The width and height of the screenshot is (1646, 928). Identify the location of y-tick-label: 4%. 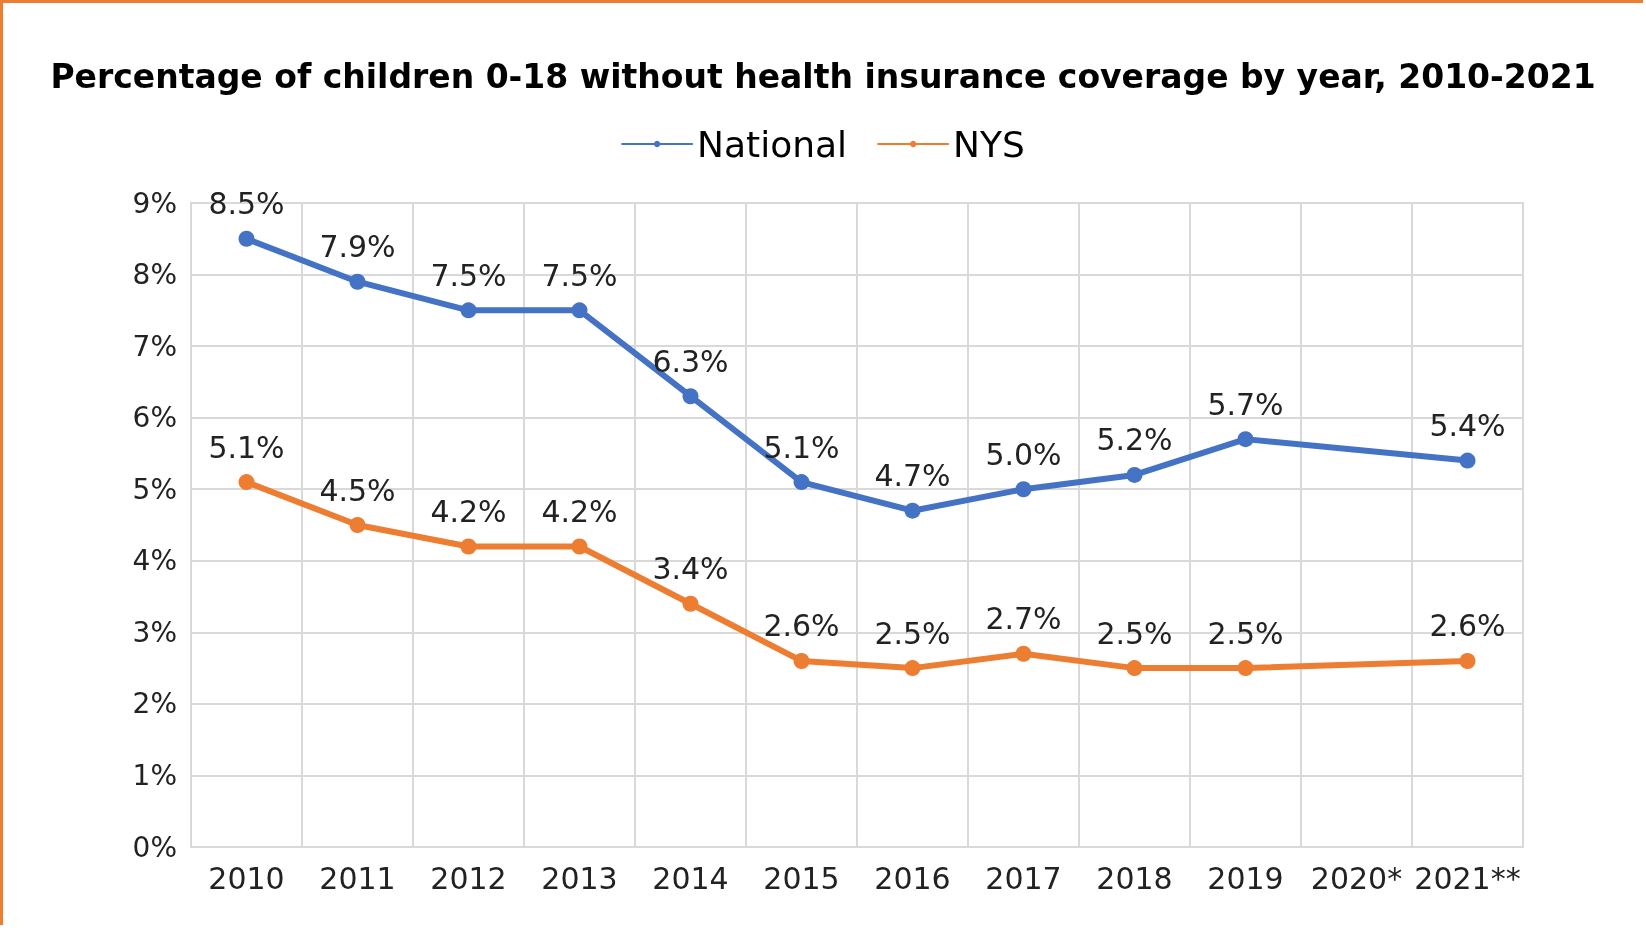
(154, 561).